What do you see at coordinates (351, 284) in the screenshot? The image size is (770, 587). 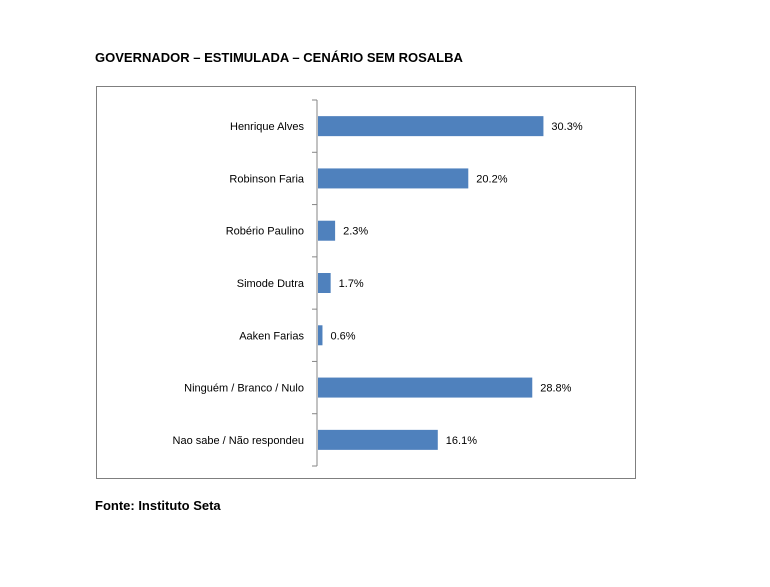 I see `data-label: 1.7%` at bounding box center [351, 284].